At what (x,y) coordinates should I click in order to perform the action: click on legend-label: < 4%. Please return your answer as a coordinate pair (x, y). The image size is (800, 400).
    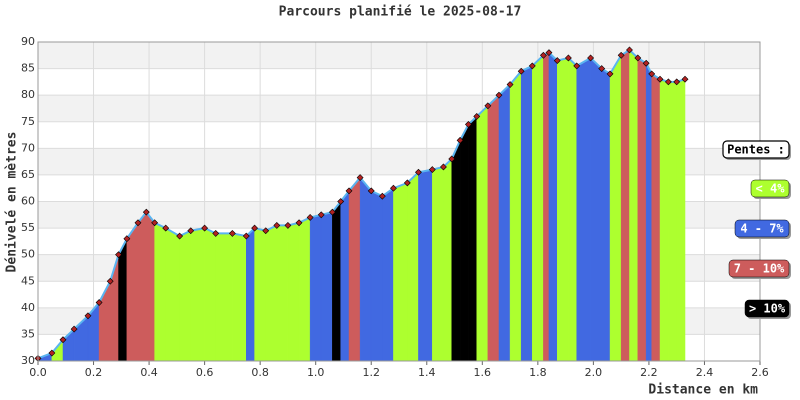
    Looking at the image, I should click on (771, 189).